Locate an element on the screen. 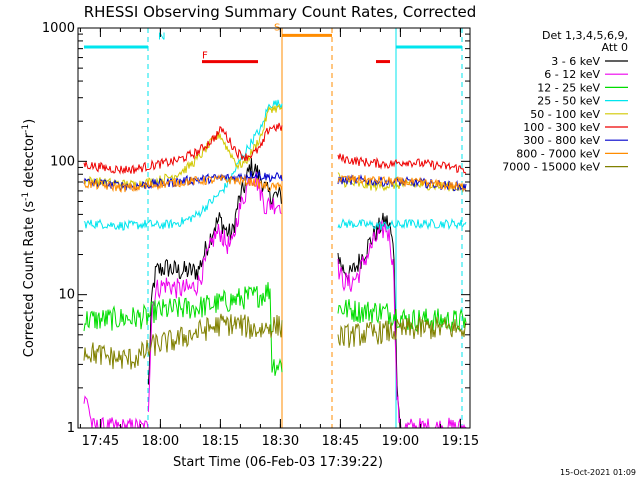 Image resolution: width=640 pixels, height=480 pixels. x-tick-label: 18:45 is located at coordinates (340, 441).